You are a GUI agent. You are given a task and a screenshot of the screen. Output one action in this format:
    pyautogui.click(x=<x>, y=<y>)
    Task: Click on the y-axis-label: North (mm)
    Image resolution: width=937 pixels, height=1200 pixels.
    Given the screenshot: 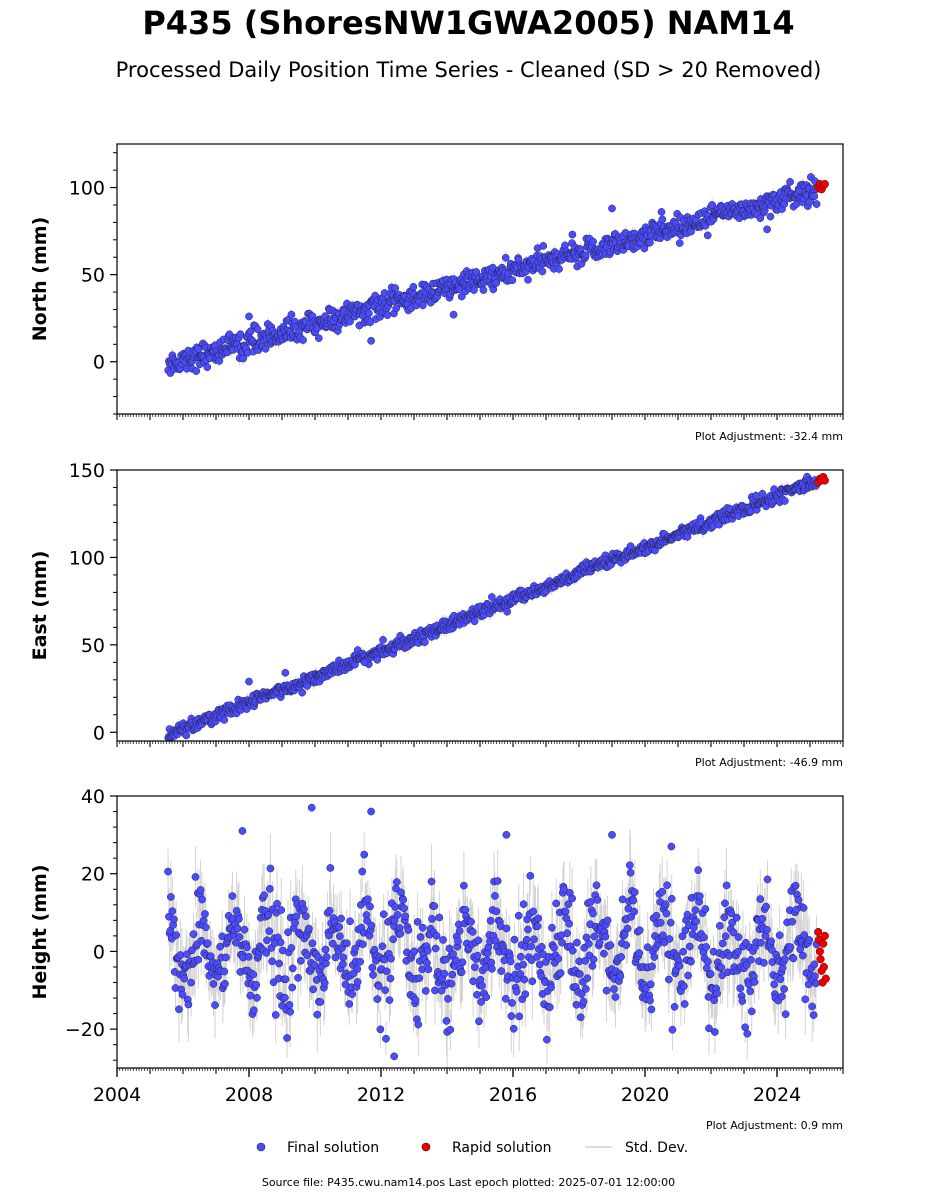 What is the action you would take?
    pyautogui.click(x=40, y=279)
    